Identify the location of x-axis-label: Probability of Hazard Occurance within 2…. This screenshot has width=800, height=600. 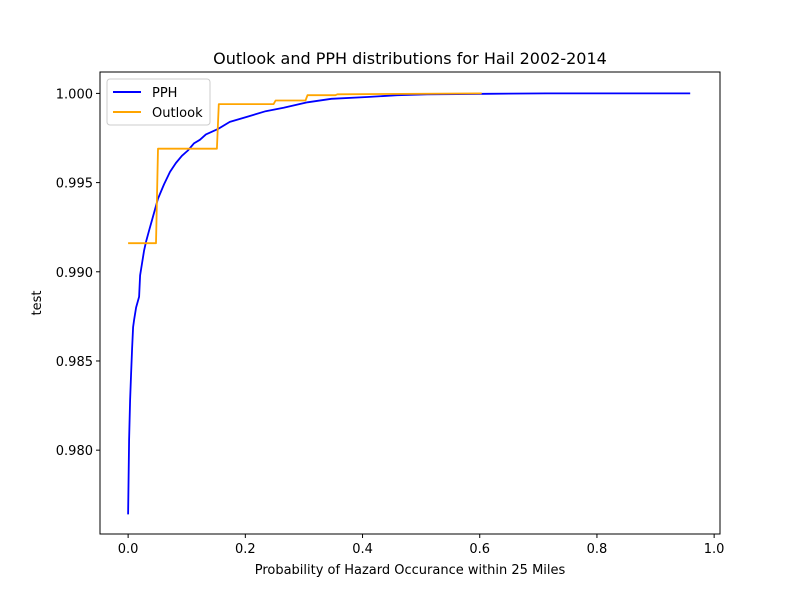
(410, 570).